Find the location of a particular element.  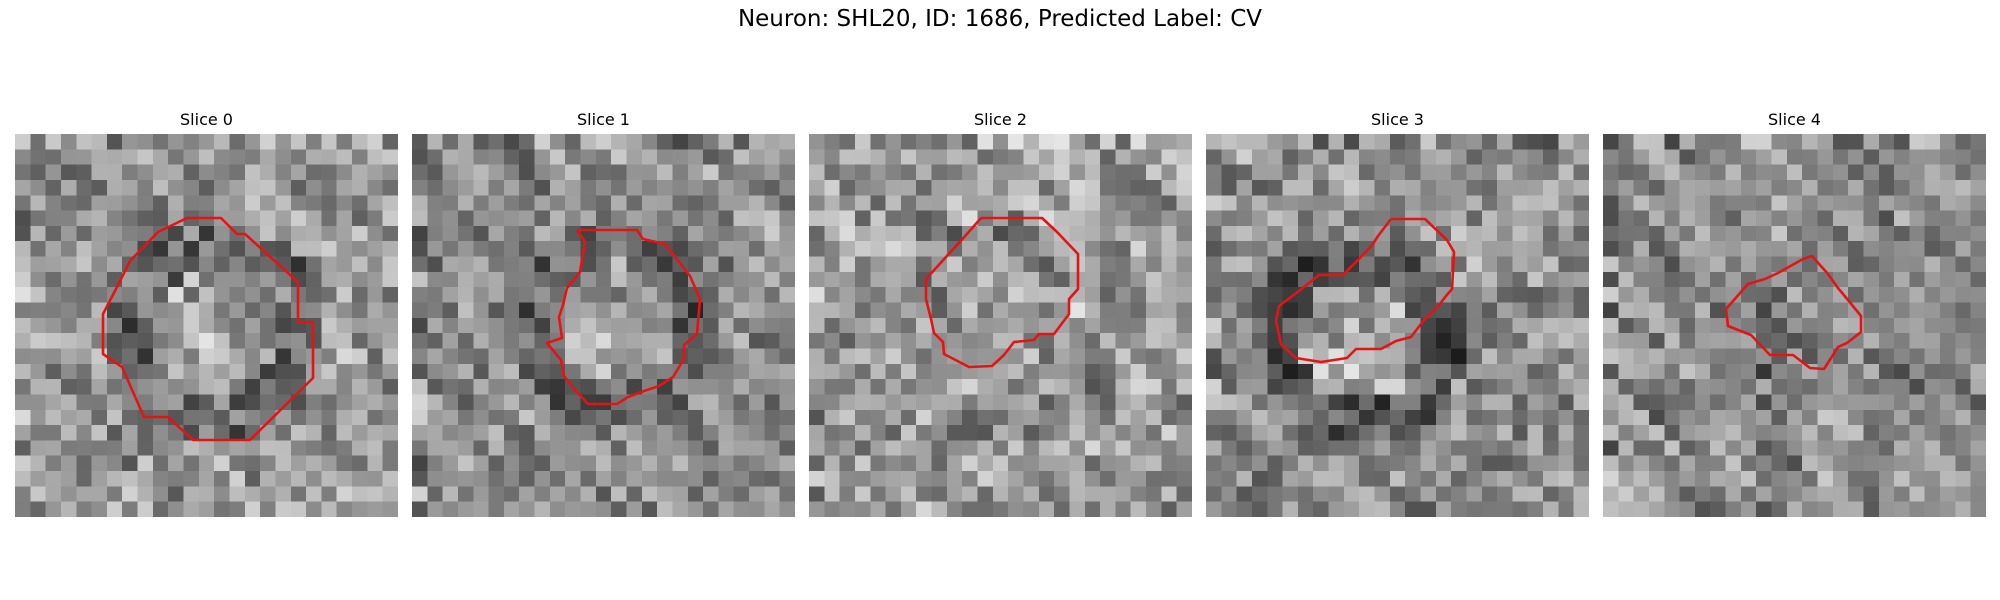

slice-panel-0: Slice 0 is located at coordinates (206, 312).